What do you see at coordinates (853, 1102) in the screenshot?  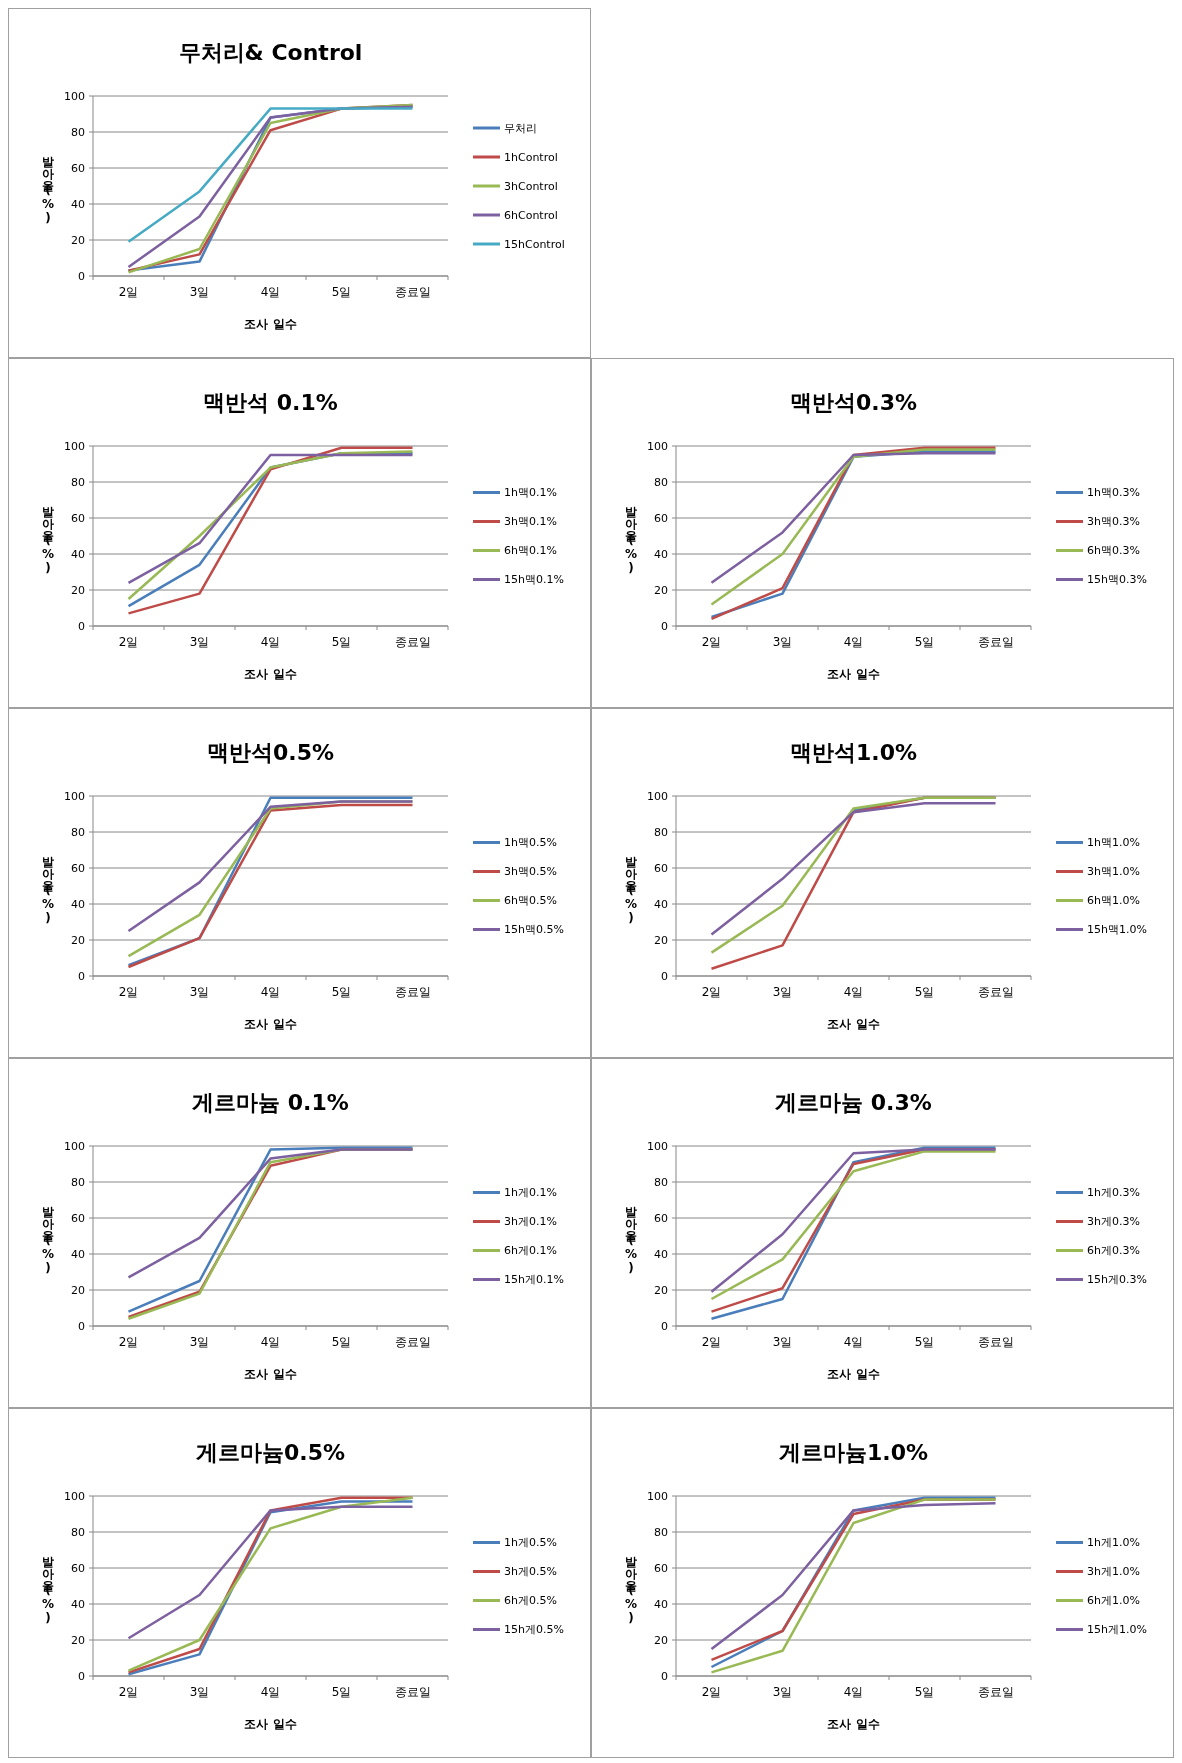 I see `chart-title: 게르마늄 0.3%` at bounding box center [853, 1102].